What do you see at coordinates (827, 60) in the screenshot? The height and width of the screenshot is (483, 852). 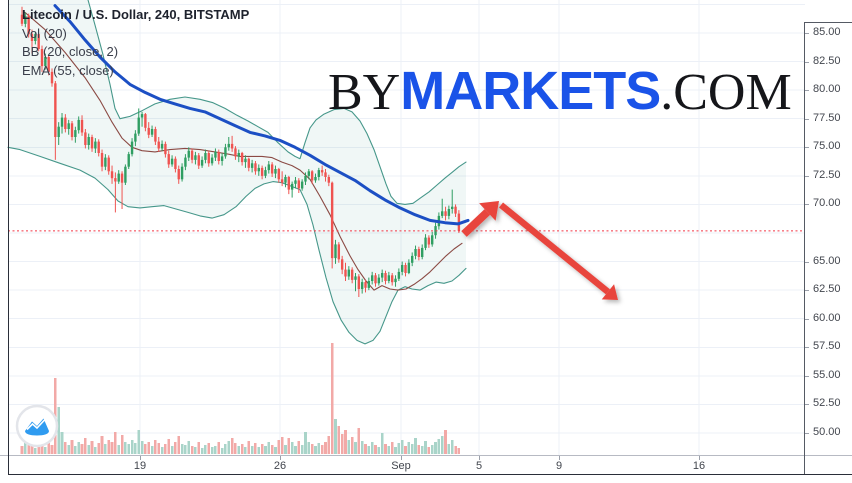 I see `price-tick-label: 82.50` at bounding box center [827, 60].